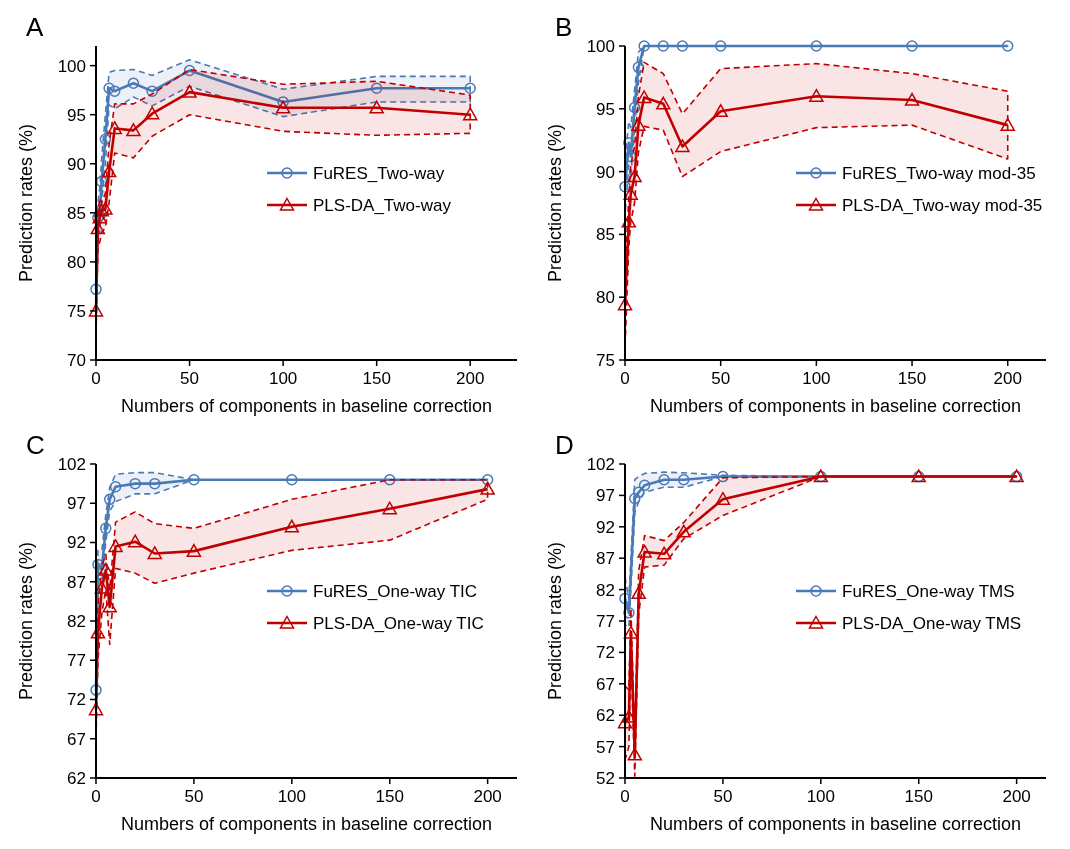 The height and width of the screenshot is (849, 1070). Describe the element at coordinates (605, 590) in the screenshot. I see `y-tick-label: 82` at that location.